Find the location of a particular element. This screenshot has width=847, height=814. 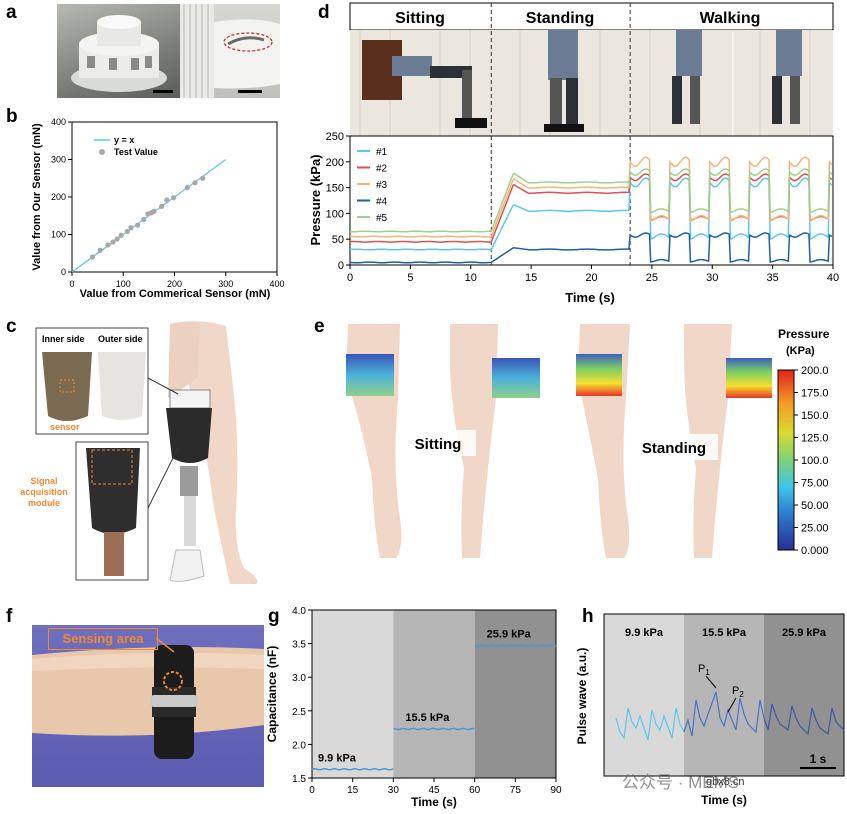

chart-d-legend-label: #3 is located at coordinates (382, 185).